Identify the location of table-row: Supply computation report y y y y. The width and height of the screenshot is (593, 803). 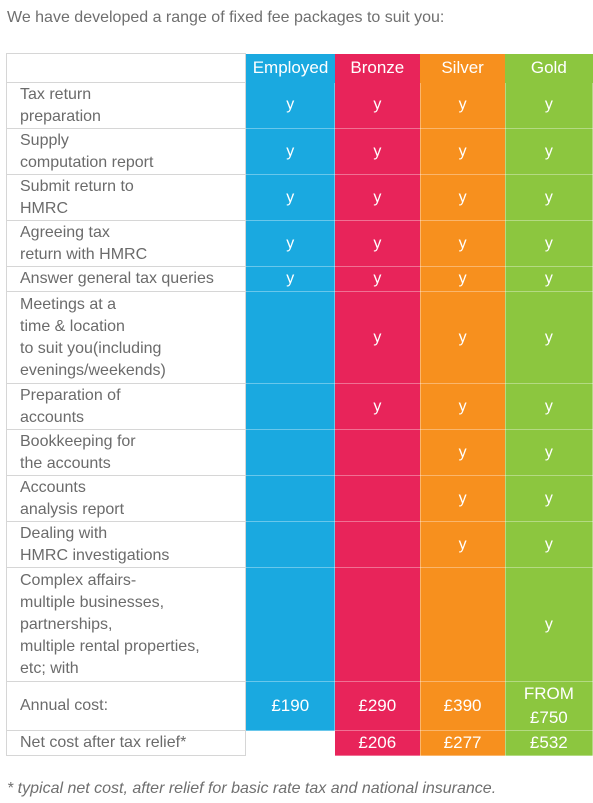
(299, 151).